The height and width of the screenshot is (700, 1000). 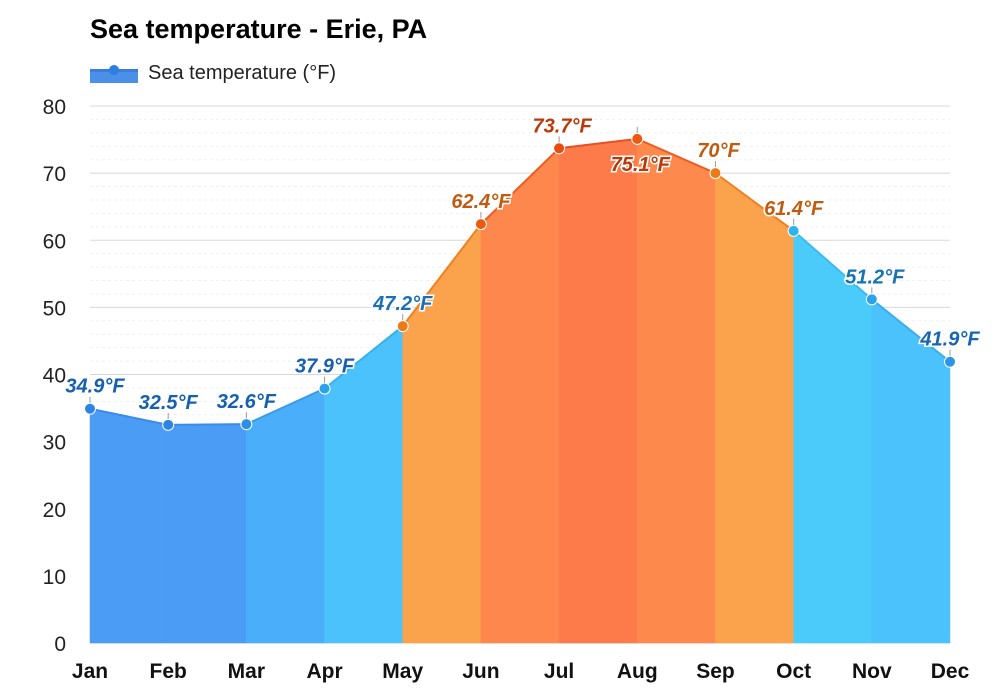 I want to click on data-label: 41.9°F, so click(x=949, y=340).